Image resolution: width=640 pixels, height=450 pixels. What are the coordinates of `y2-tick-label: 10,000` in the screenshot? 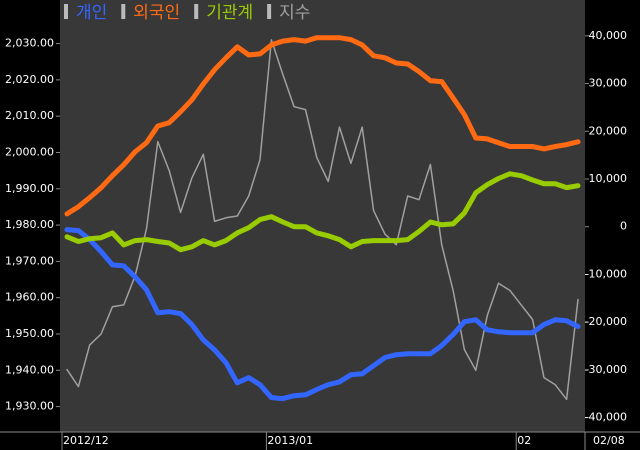 It's located at (608, 178).